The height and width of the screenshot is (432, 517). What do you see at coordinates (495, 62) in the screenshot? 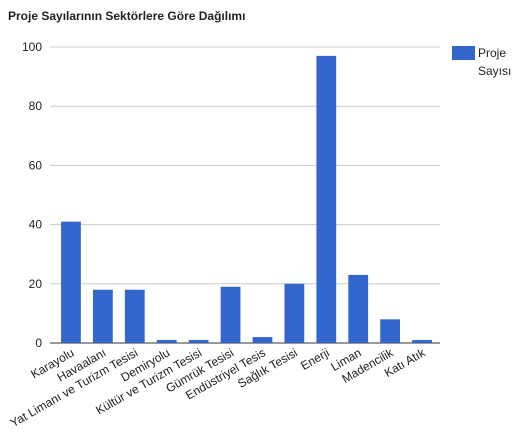
I see `legend-label: Proje Sayısı` at bounding box center [495, 62].